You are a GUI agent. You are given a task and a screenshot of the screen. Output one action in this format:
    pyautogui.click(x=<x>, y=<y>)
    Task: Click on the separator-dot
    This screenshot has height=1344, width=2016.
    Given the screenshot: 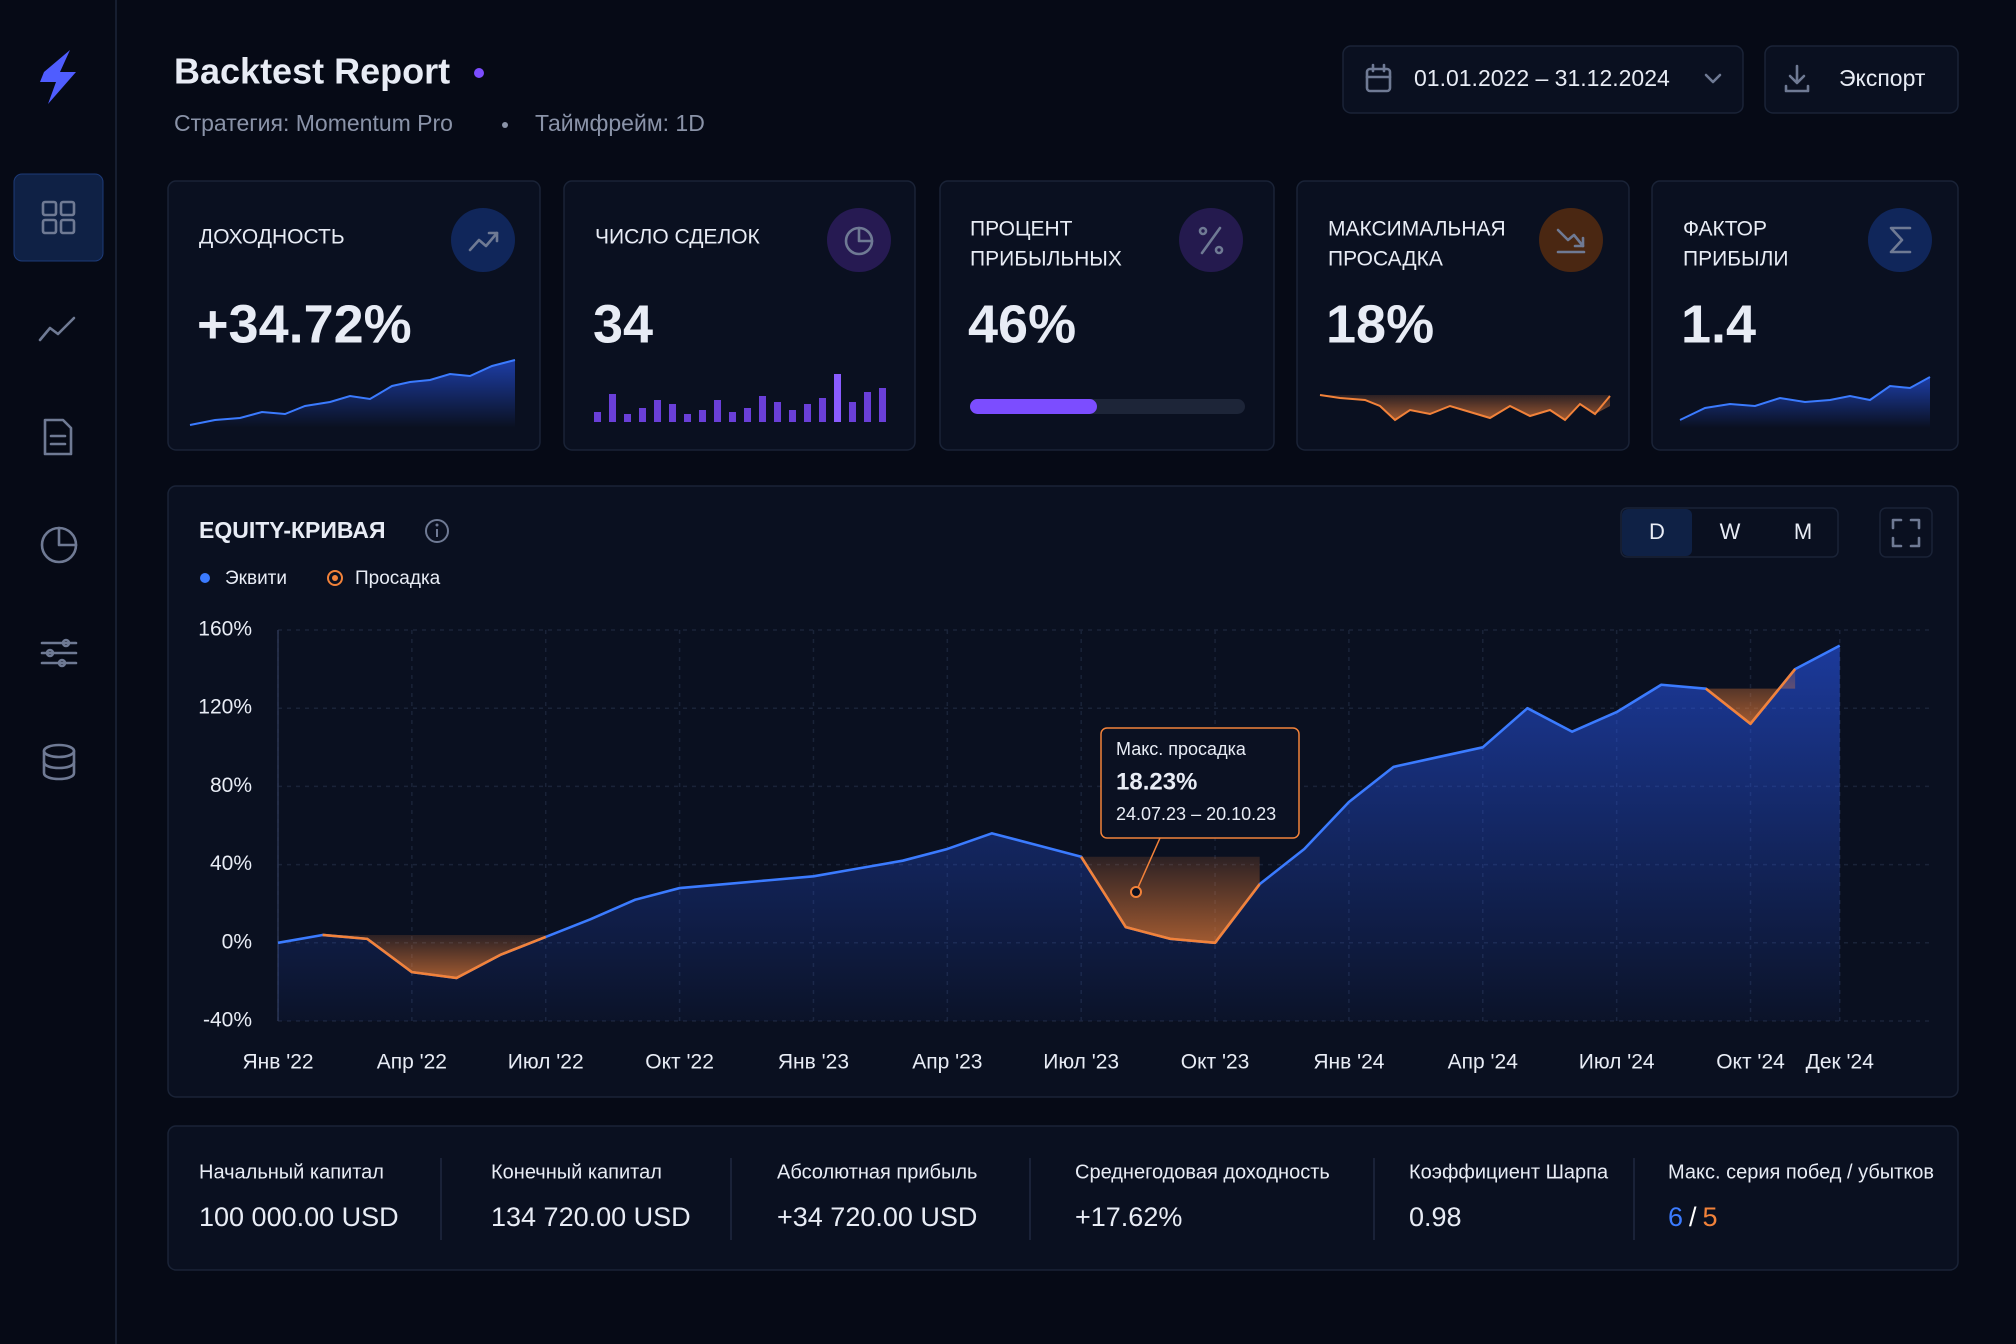 What is the action you would take?
    pyautogui.click(x=505, y=125)
    